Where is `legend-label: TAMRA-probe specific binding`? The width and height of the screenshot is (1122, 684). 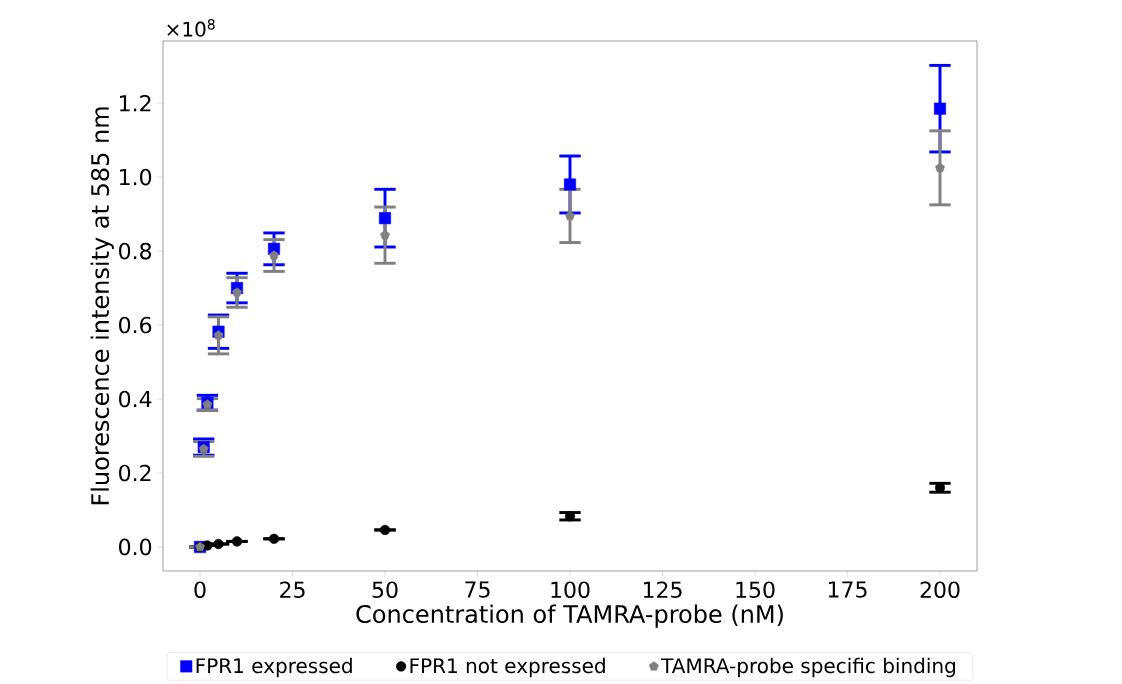
legend-label: TAMRA-probe specific binding is located at coordinates (808, 667).